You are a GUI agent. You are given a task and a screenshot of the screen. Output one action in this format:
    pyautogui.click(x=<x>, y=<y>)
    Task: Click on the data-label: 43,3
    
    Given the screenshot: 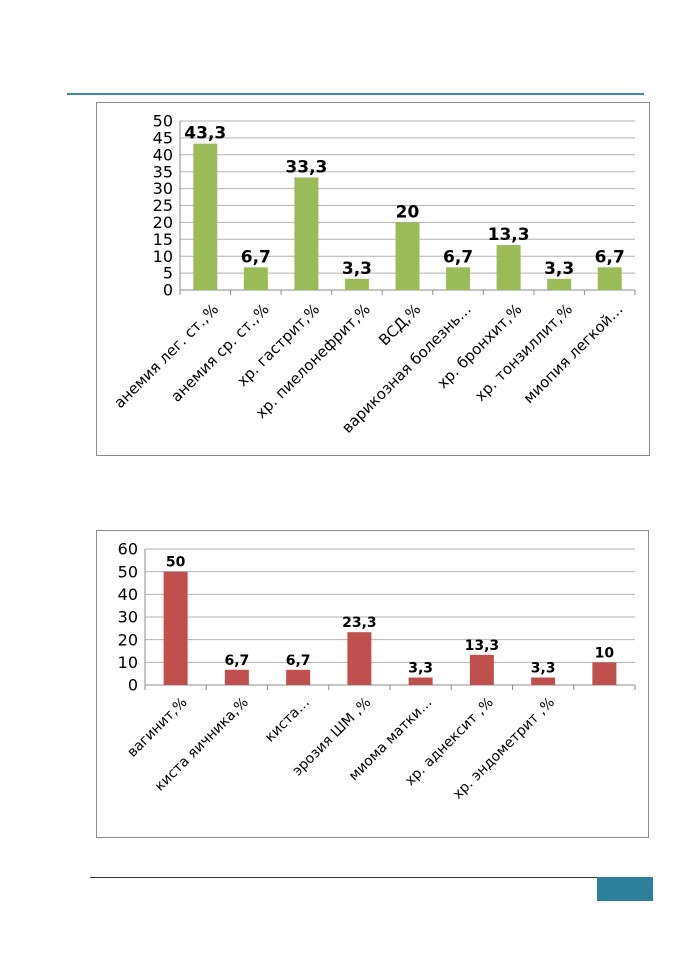 What is the action you would take?
    pyautogui.click(x=205, y=134)
    